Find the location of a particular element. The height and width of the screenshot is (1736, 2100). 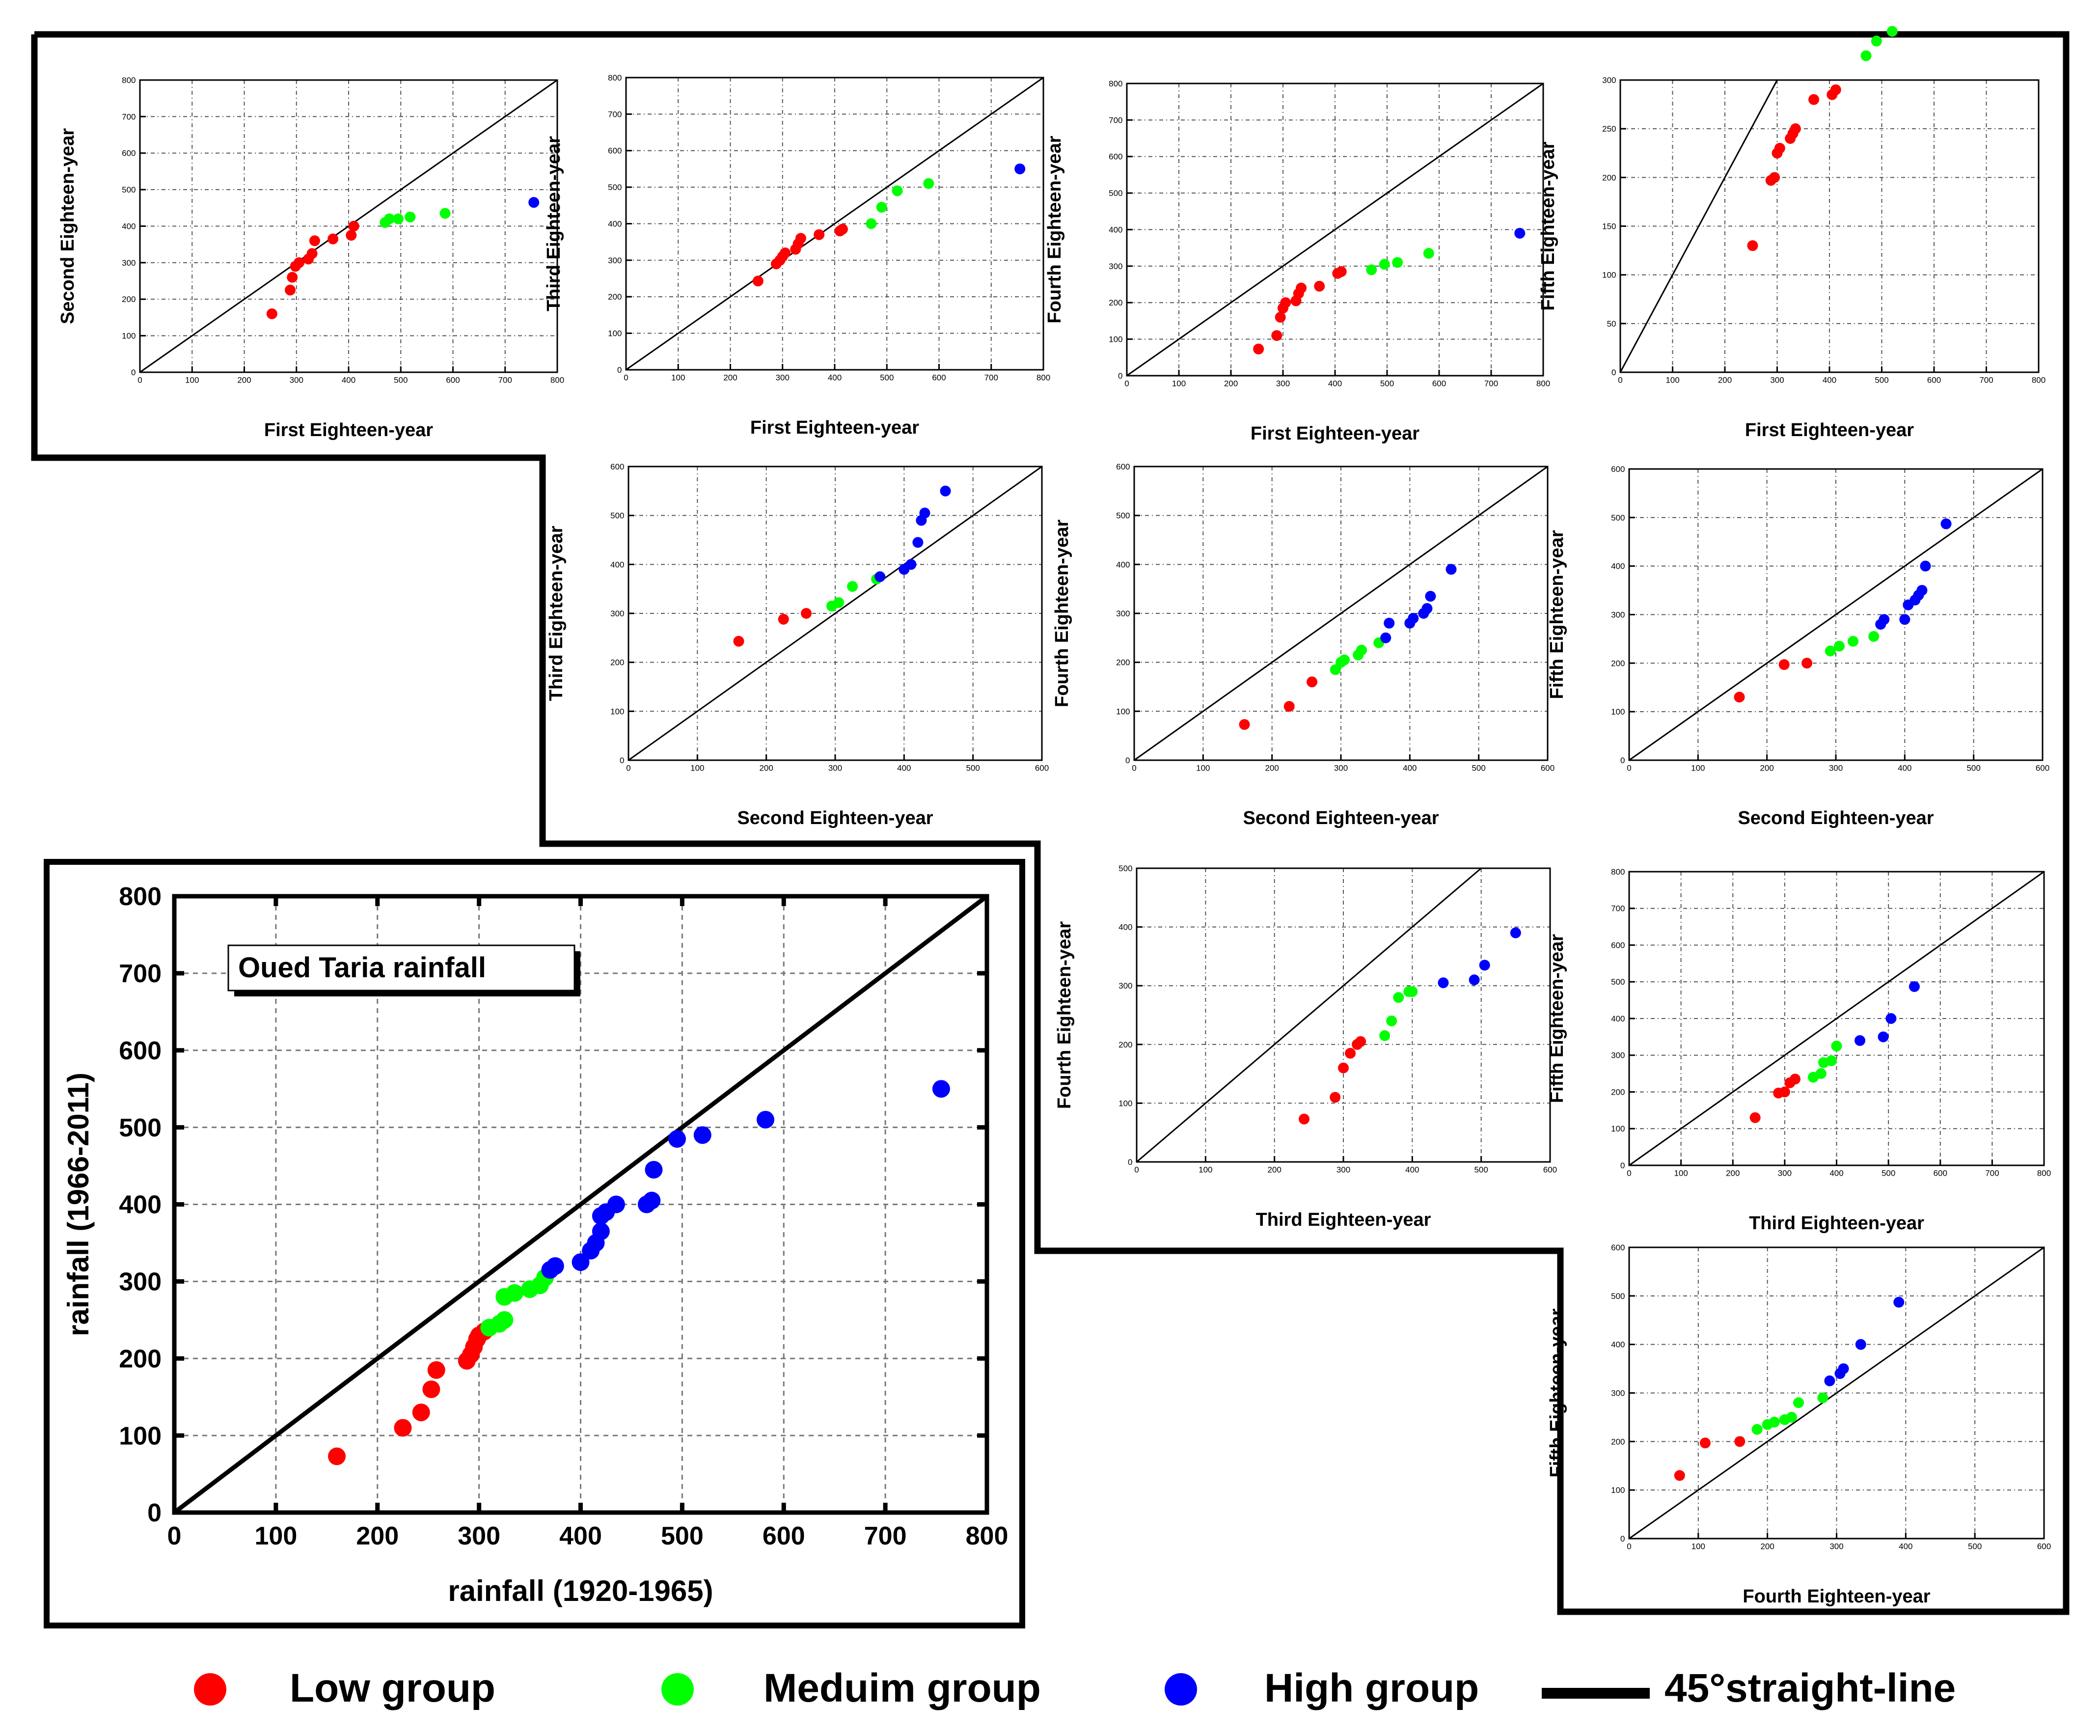

y-tick-label: 800 is located at coordinates (129, 80).